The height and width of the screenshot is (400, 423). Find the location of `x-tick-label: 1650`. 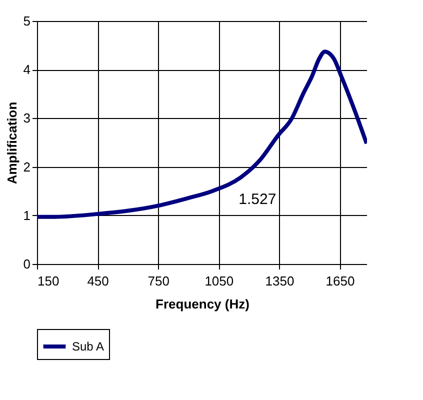

x-tick-label: 1650 is located at coordinates (340, 281).